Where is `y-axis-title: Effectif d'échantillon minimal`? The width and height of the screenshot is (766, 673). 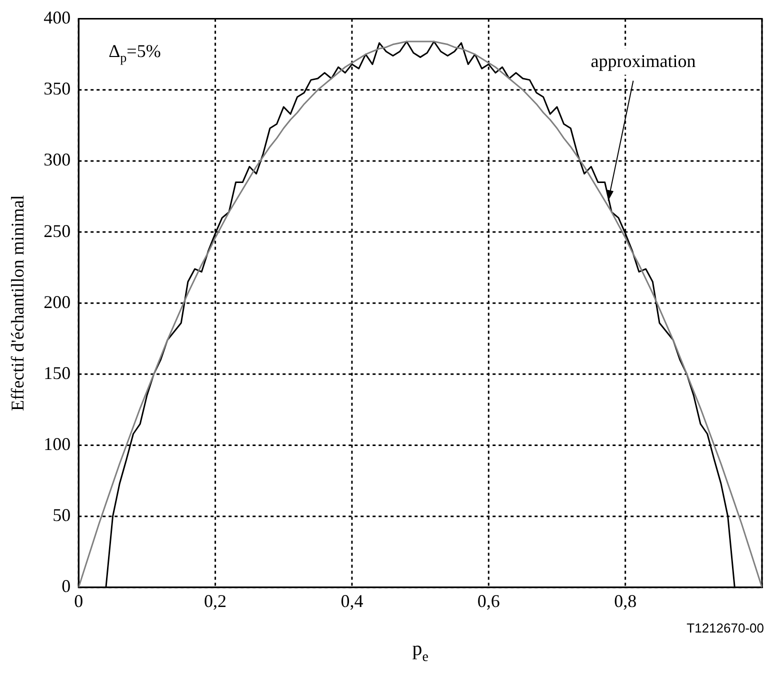
y-axis-title: Effectif d'échantillon minimal is located at coordinates (18, 303).